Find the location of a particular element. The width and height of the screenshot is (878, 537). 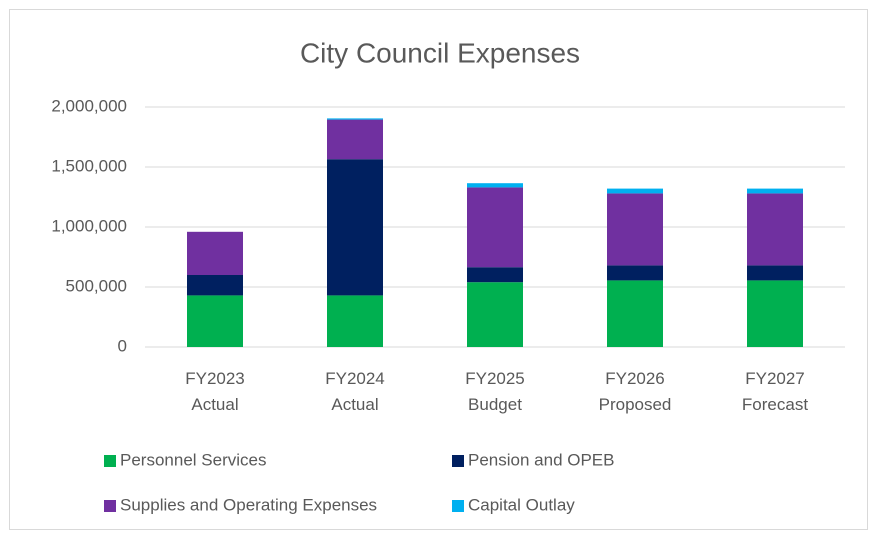

y-tick-label: 0 is located at coordinates (122, 345).